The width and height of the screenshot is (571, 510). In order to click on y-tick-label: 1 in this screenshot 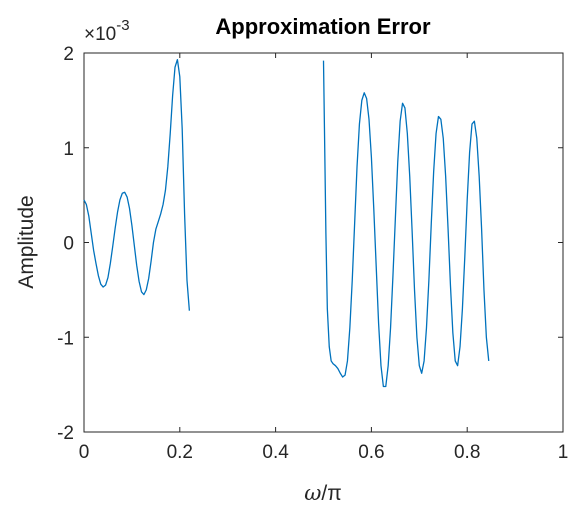, I will do `click(68, 149)`.